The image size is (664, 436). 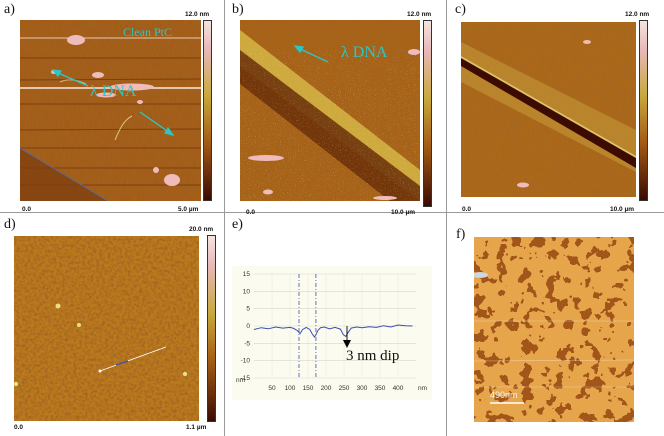 I want to click on panel-e-annotation: 3 nm dip, so click(x=373, y=356).